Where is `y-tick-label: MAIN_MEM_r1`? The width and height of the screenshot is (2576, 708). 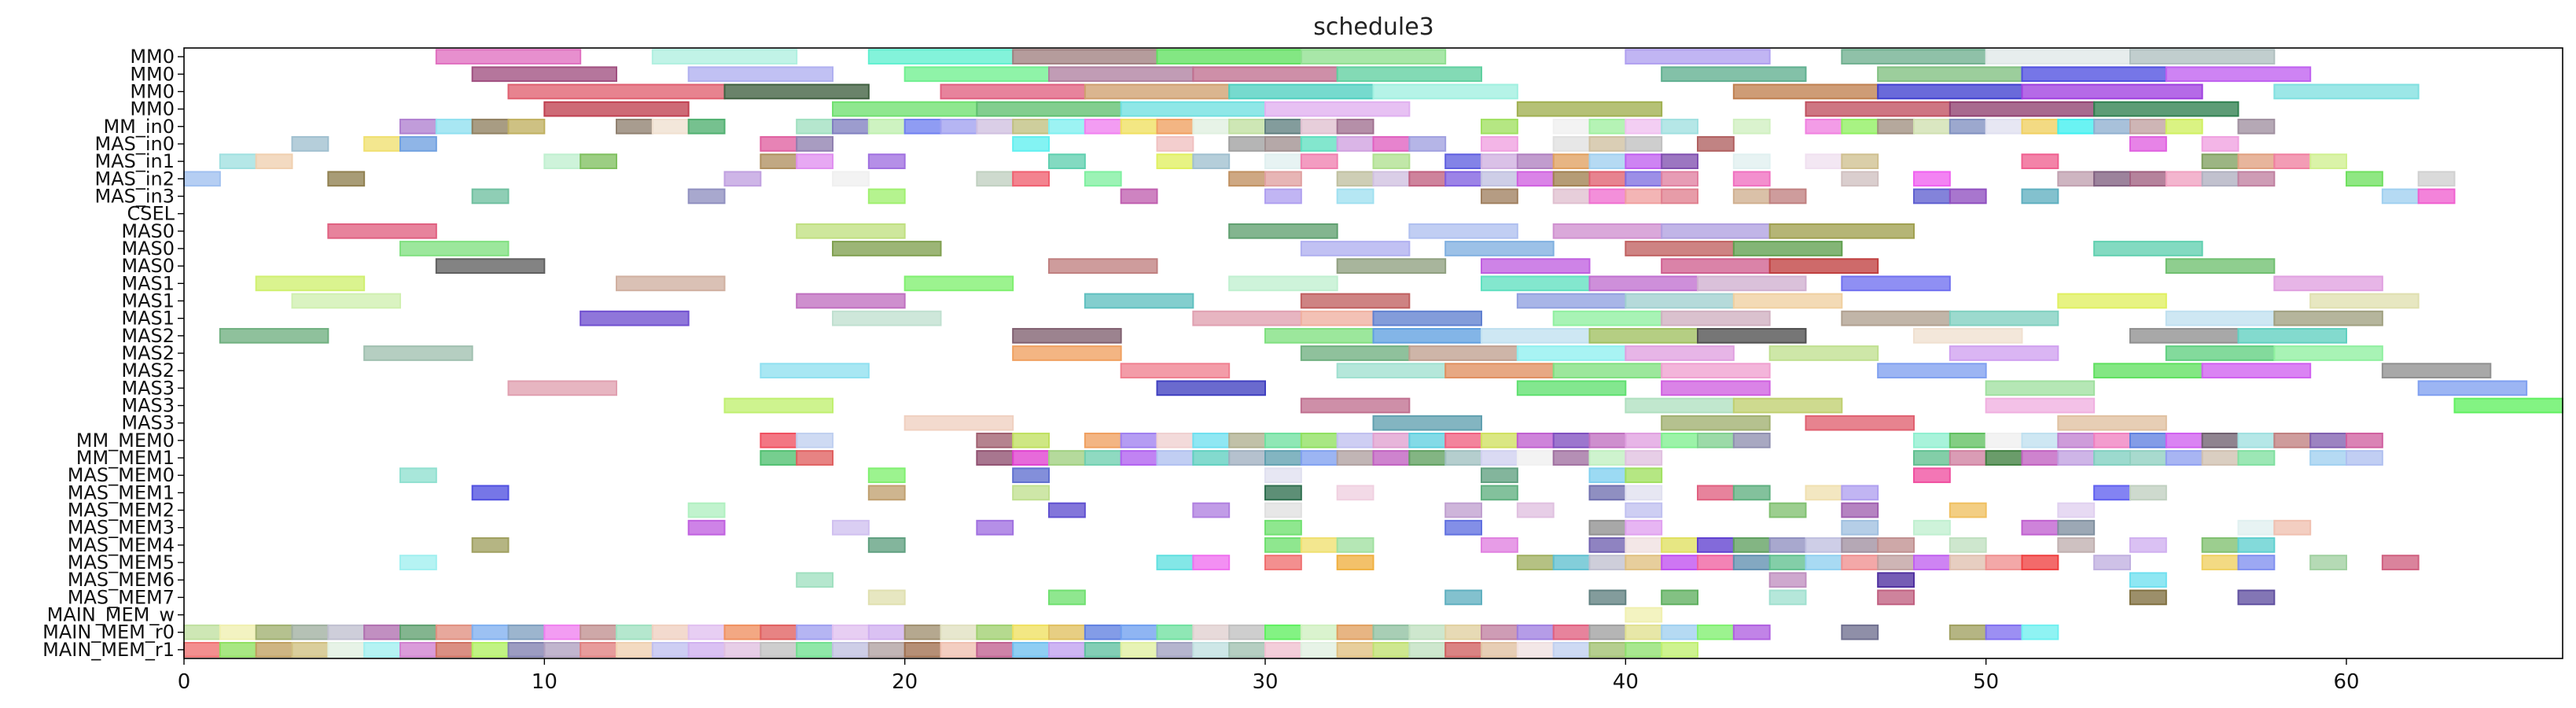
y-tick-label: MAIN_MEM_r1 is located at coordinates (109, 650).